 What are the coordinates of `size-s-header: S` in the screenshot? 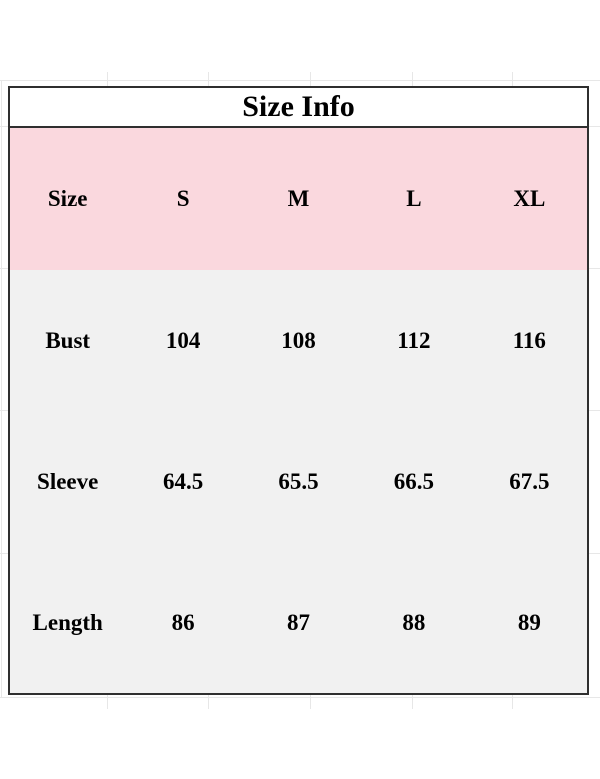 It's located at (183, 198).